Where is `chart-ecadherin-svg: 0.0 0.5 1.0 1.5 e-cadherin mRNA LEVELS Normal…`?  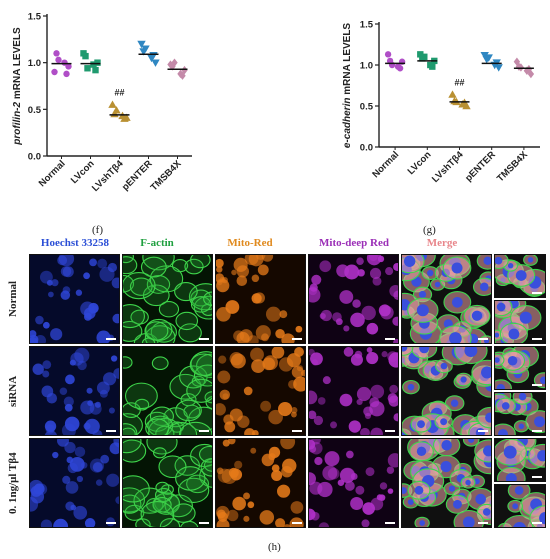 chart-ecadherin-svg: 0.0 0.5 1.0 1.5 e-cadherin mRNA LEVELS Normal… is located at coordinates (441, 102).